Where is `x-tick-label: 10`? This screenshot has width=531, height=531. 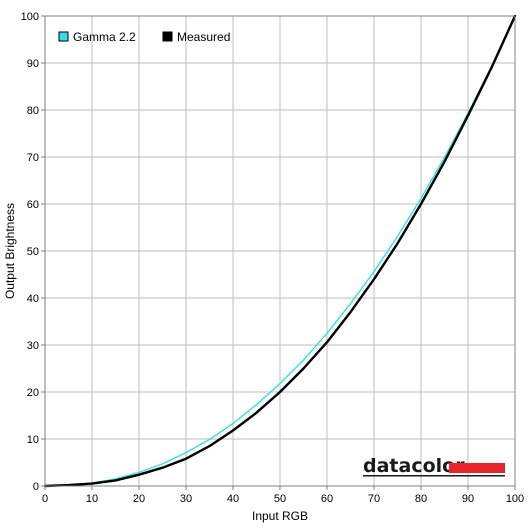
x-tick-label: 10 is located at coordinates (92, 499).